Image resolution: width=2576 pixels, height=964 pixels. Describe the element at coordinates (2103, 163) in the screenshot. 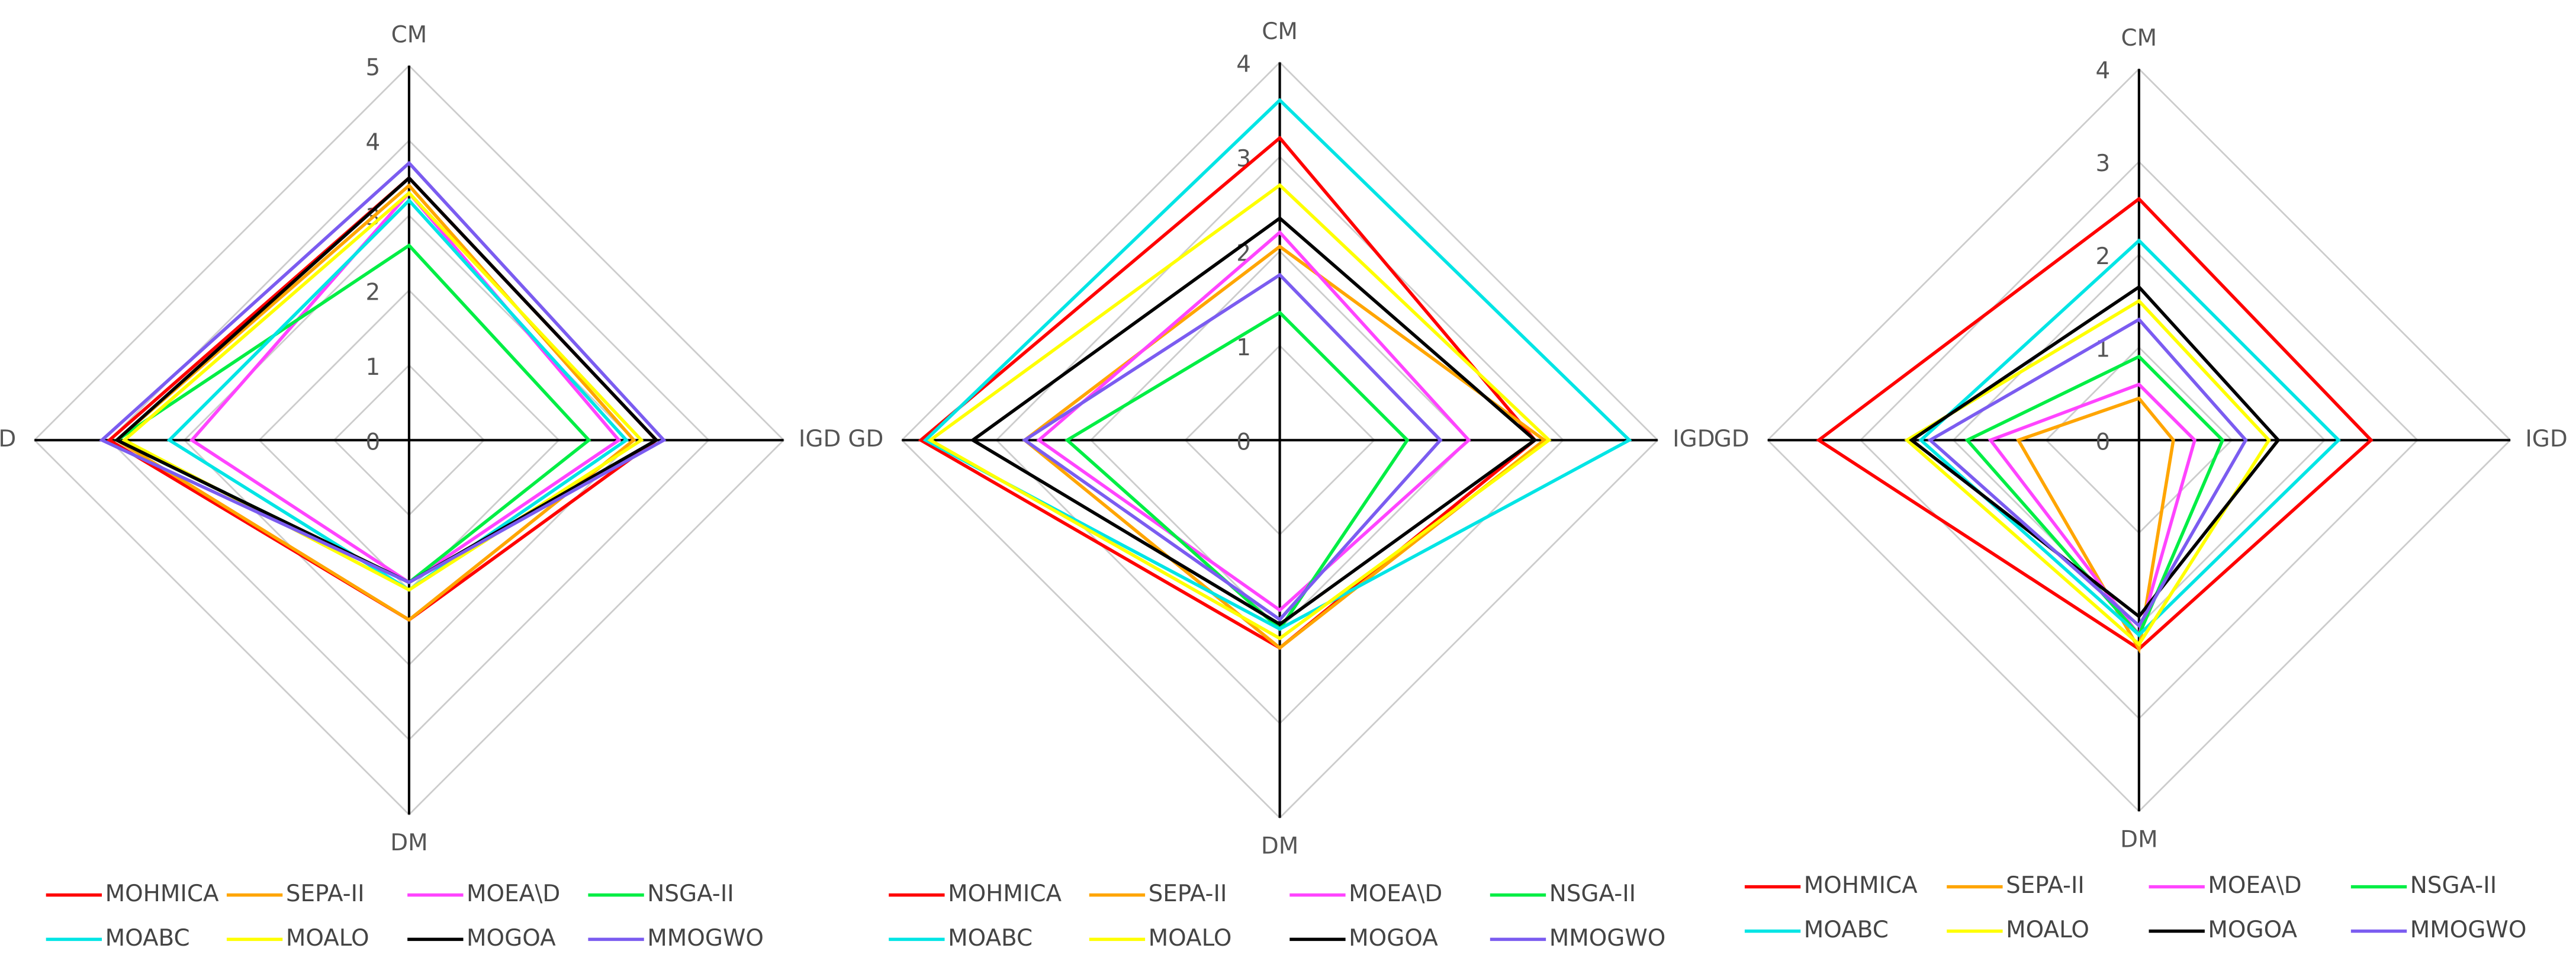

I see `tick-label: 3` at that location.